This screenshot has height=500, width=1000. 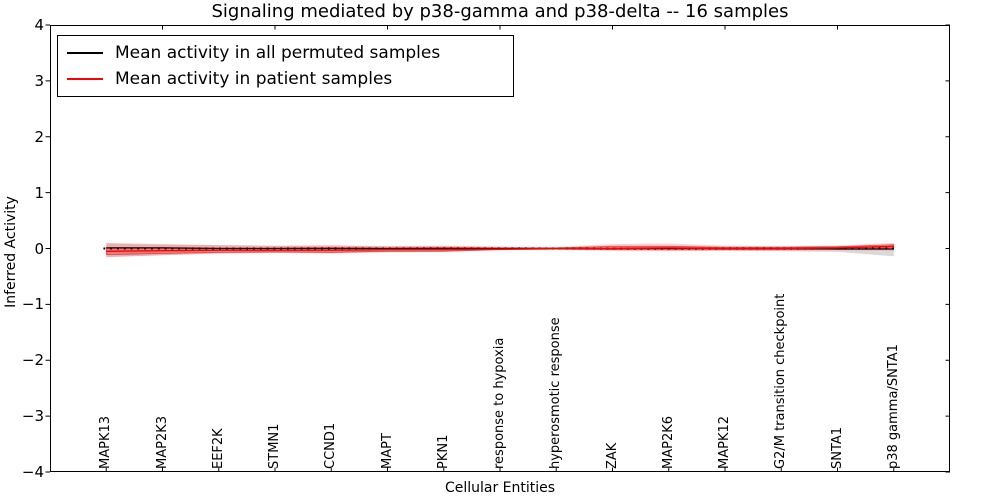 What do you see at coordinates (39, 248) in the screenshot?
I see `y-tick-label: 0` at bounding box center [39, 248].